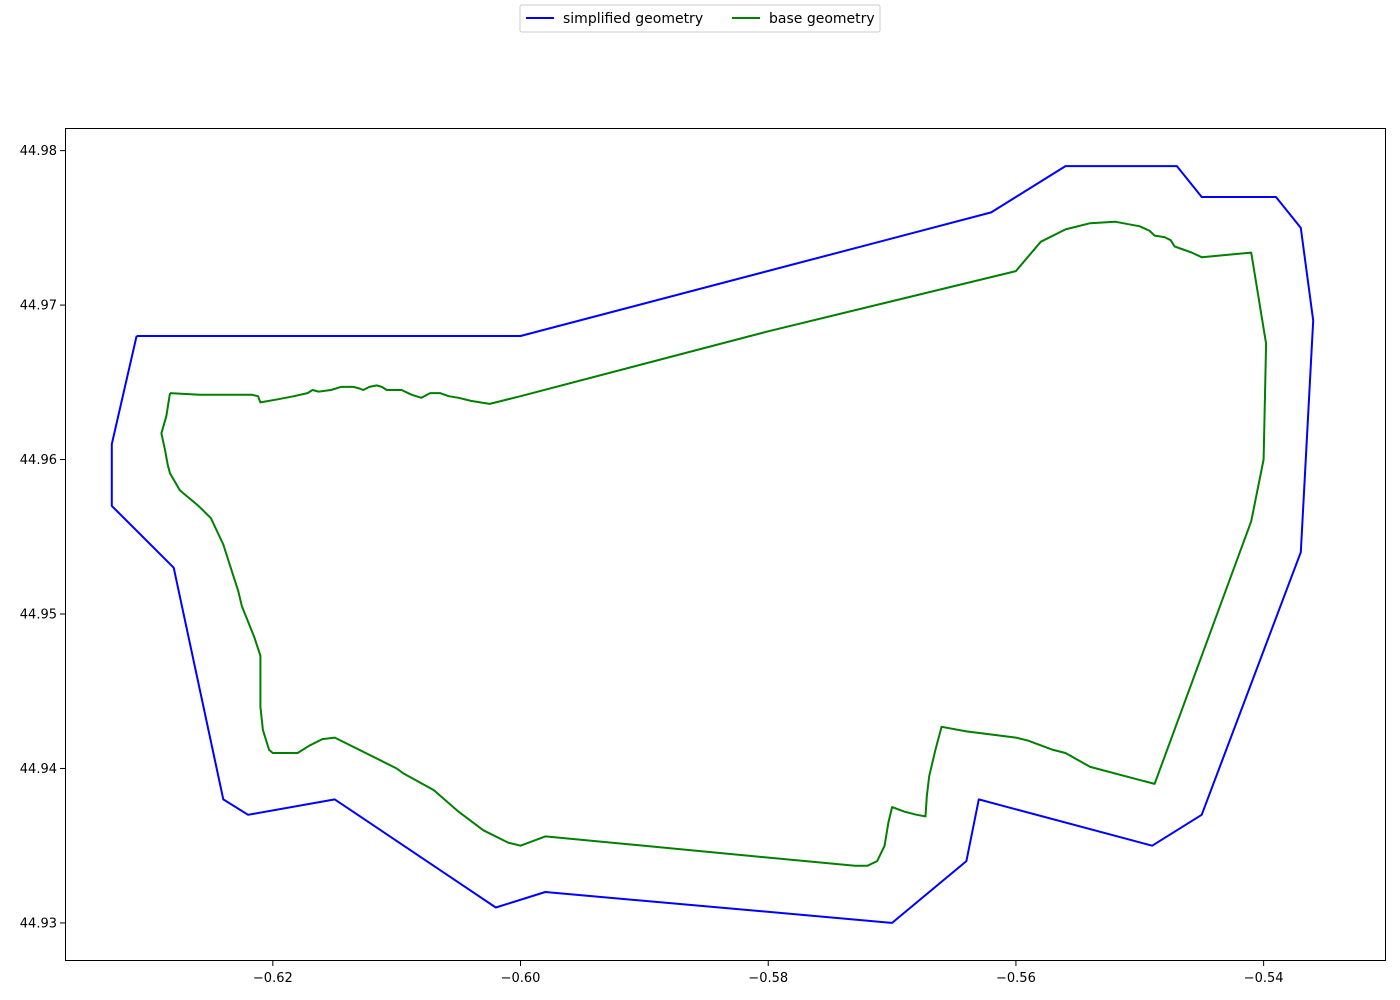  Describe the element at coordinates (43, 537) in the screenshot. I see `y-axis: 44.93 44.94 44.95 44.96 44.97 44.98` at that location.